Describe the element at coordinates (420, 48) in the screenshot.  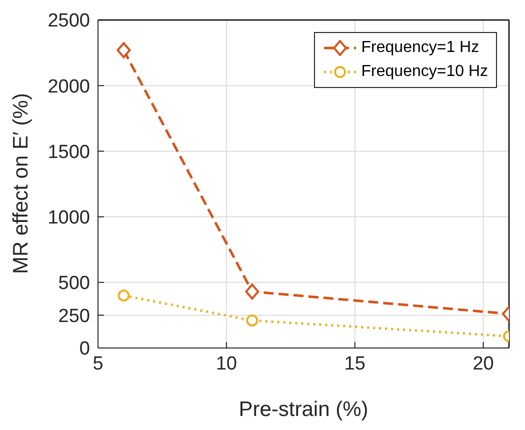
I see `legend-label: Frequency=1 Hz` at that location.